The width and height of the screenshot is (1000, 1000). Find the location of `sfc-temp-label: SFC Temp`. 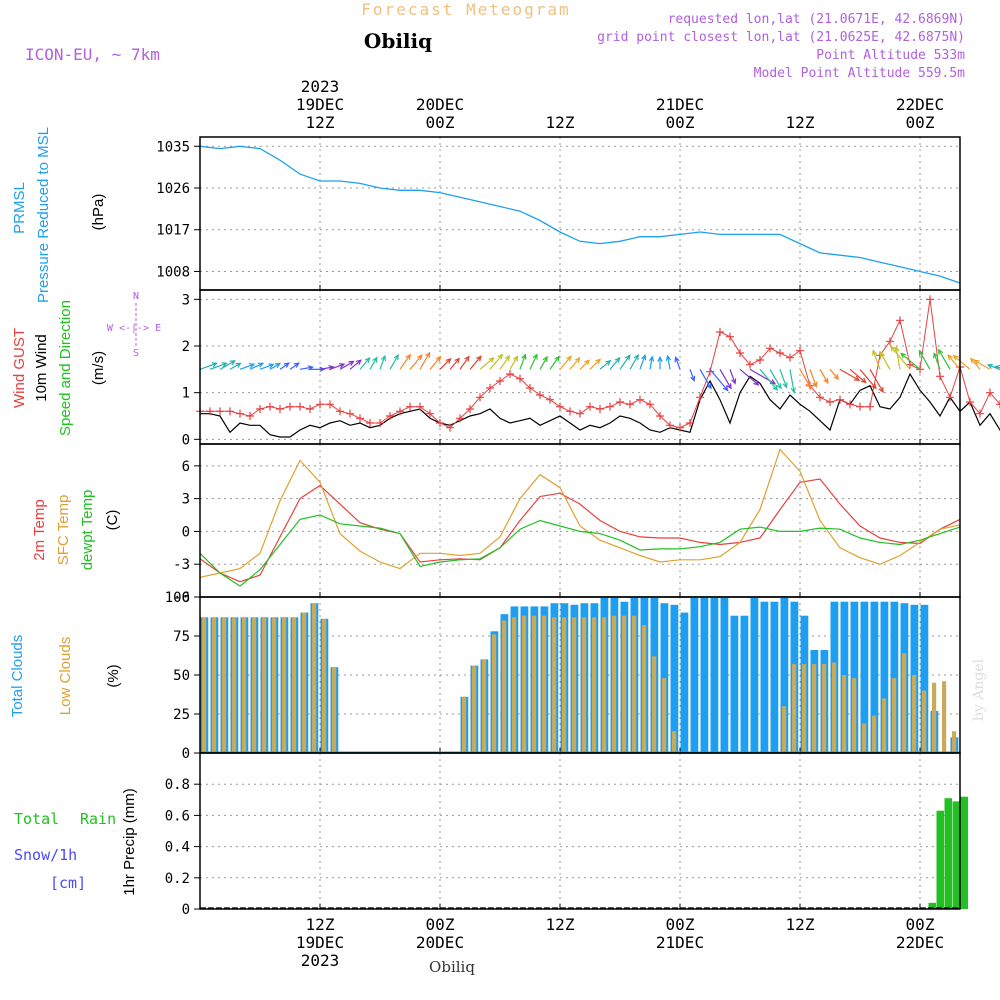

sfc-temp-label: SFC Temp is located at coordinates (63, 530).